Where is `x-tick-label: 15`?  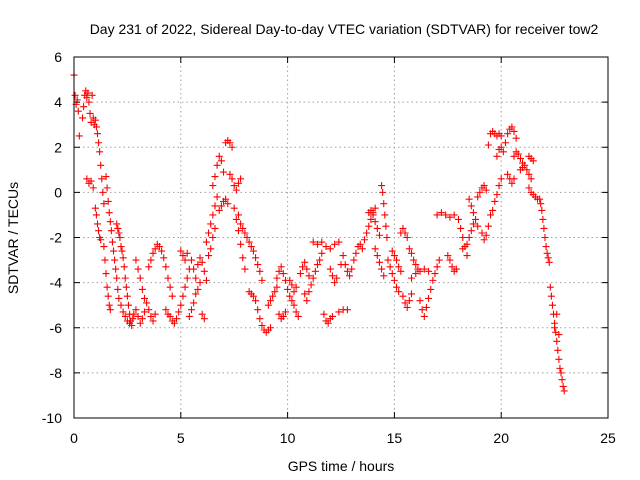
x-tick-label: 15 is located at coordinates (395, 438).